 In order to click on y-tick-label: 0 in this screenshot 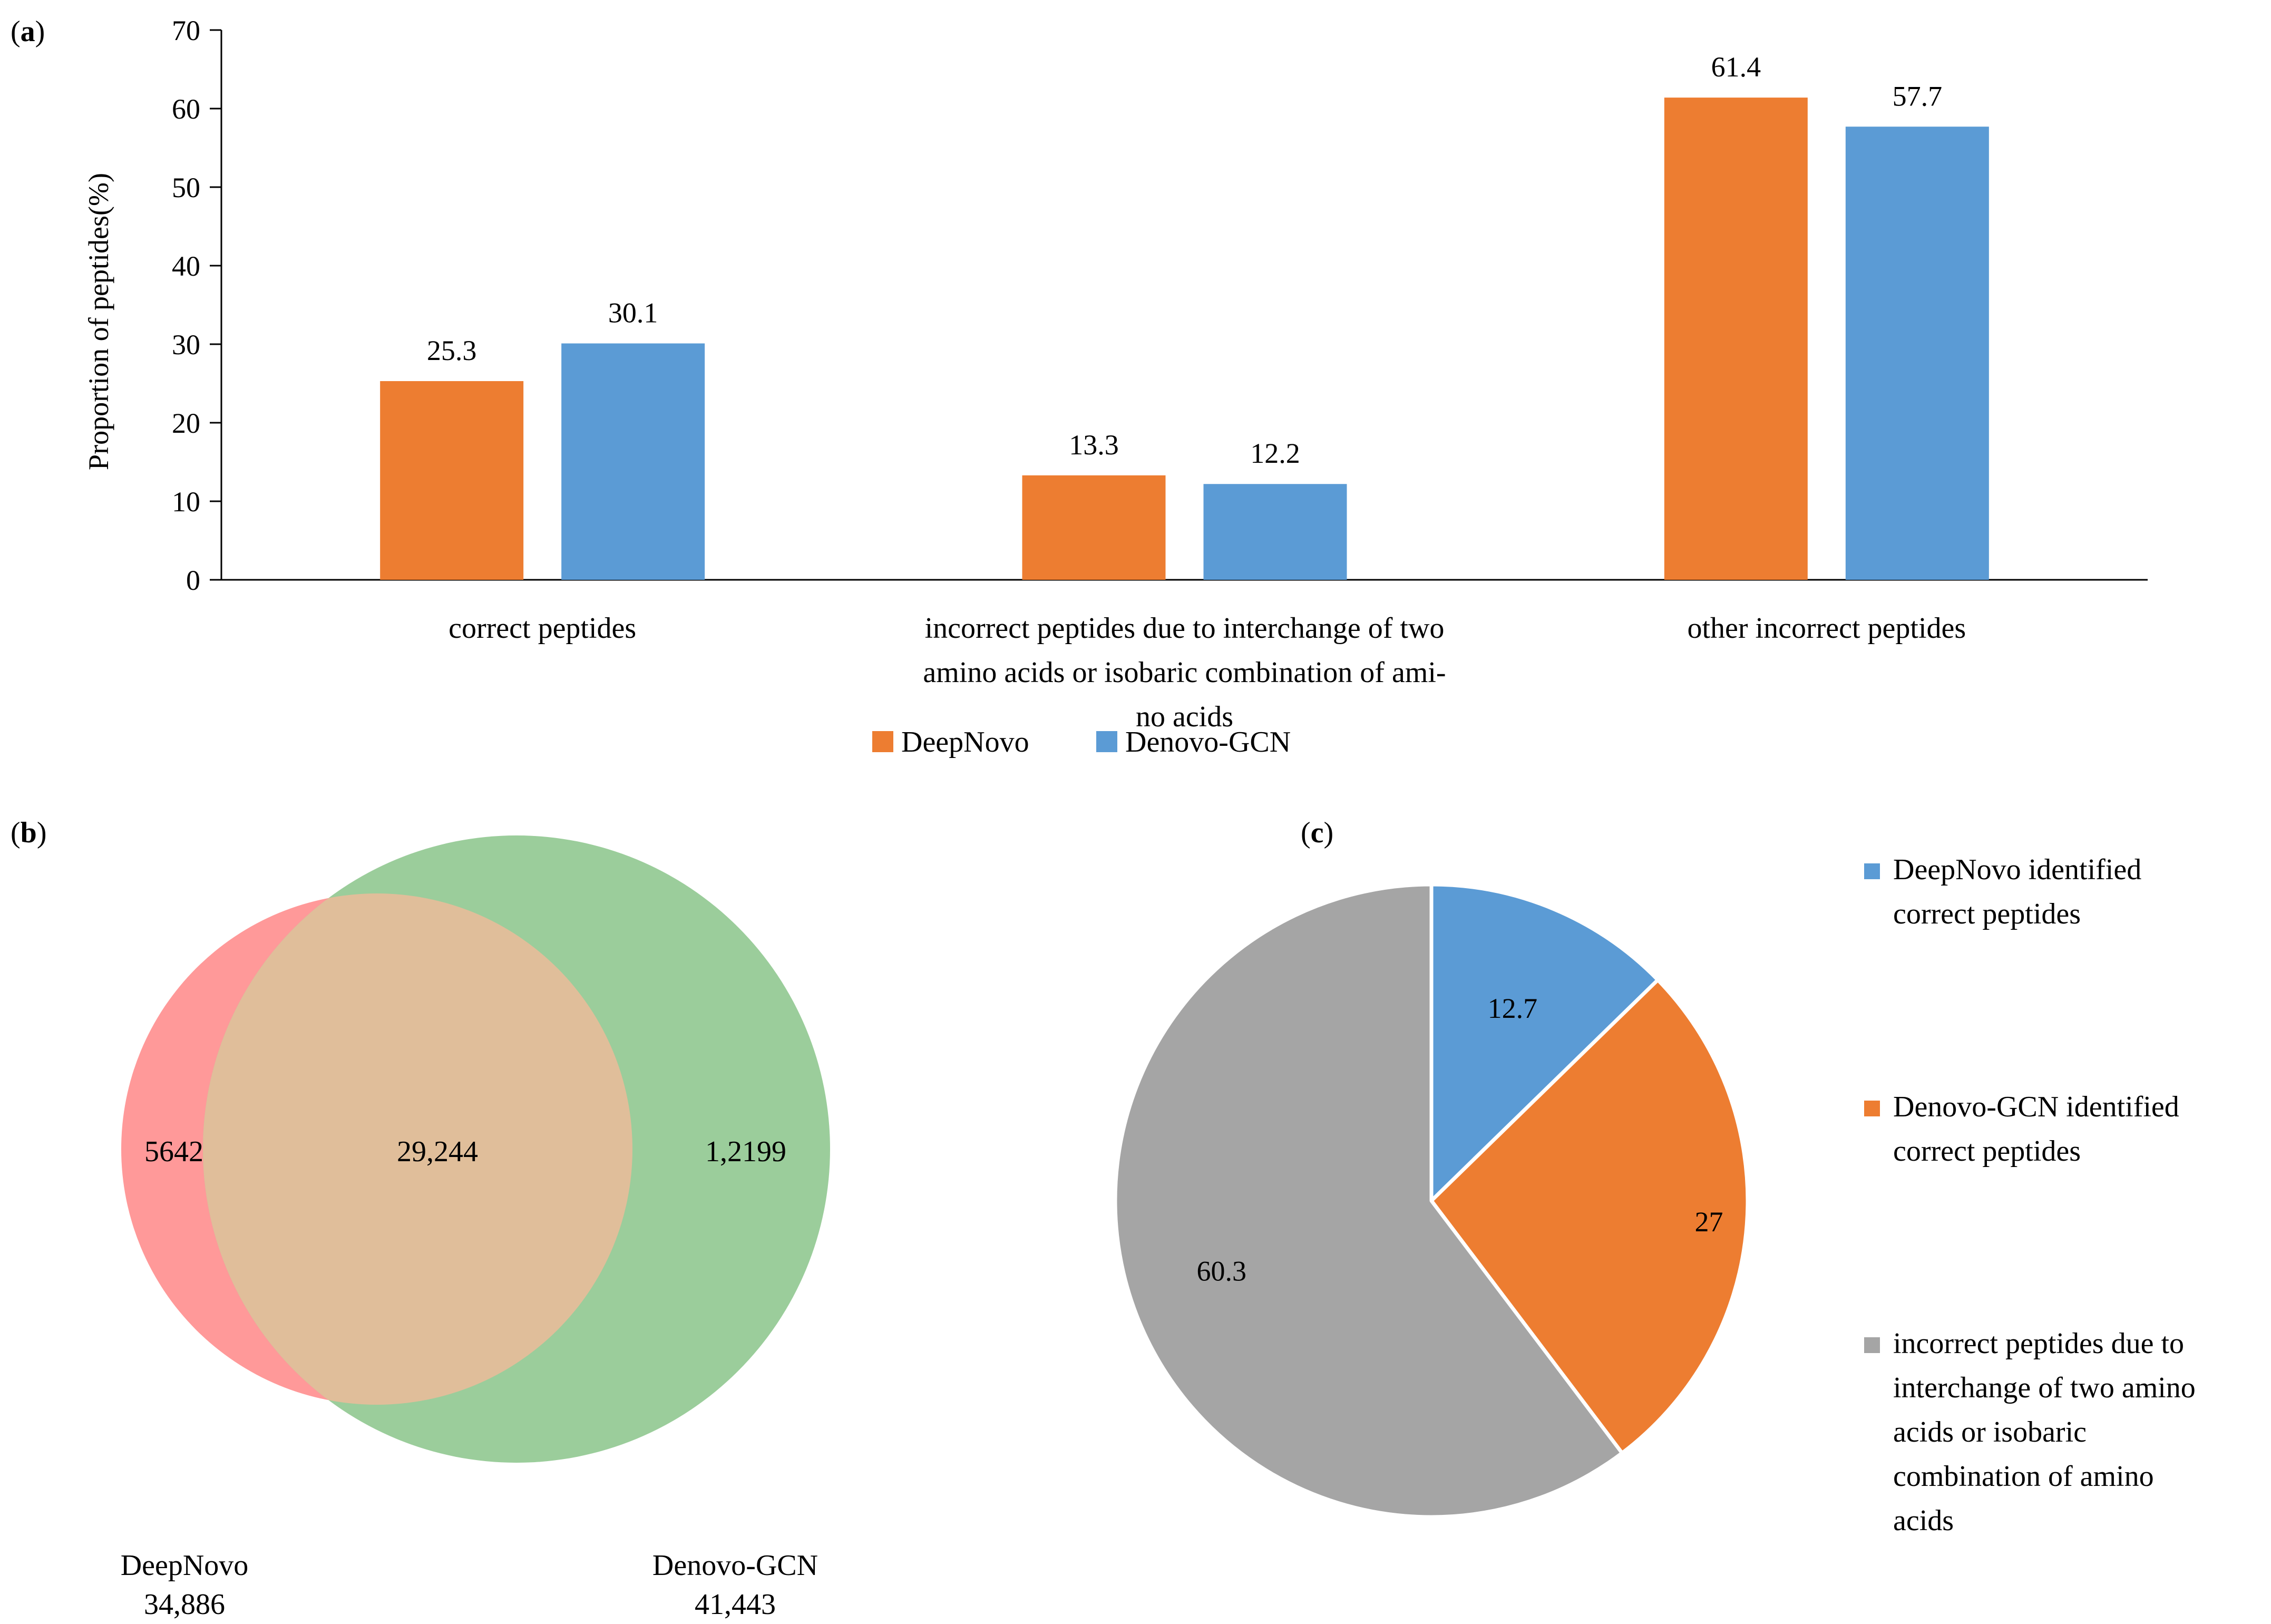, I will do `click(193, 580)`.